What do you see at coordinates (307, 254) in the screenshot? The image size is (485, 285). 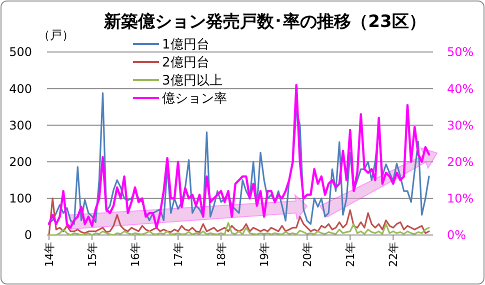 I see `x-tick-label: 20年` at bounding box center [307, 254].